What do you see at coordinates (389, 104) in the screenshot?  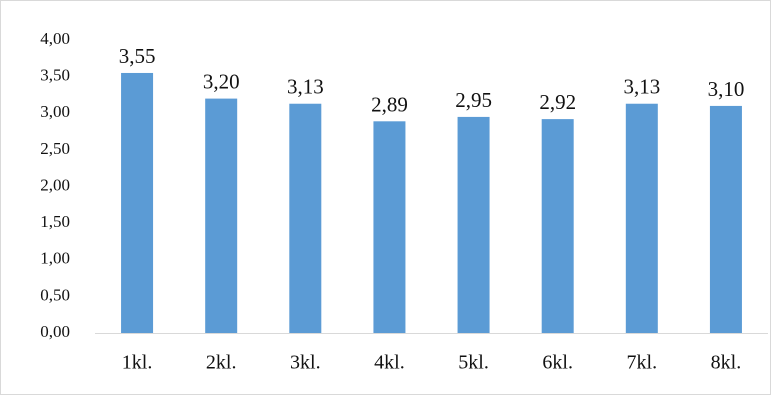 I see `data-label: 2,89` at bounding box center [389, 104].